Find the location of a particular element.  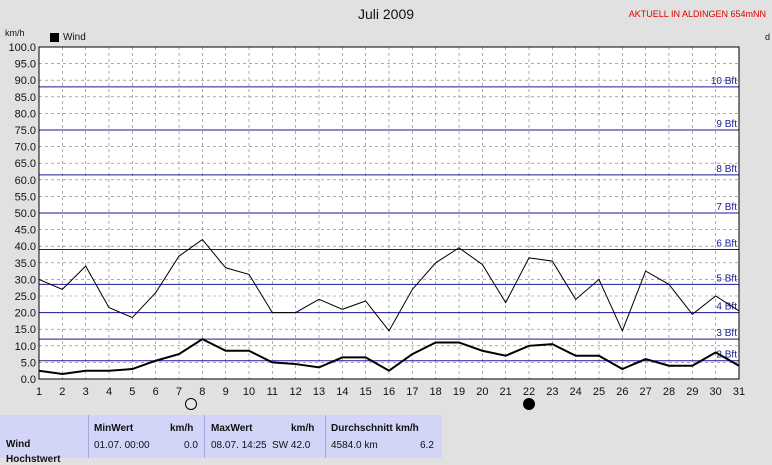

x-tick-label: 13 is located at coordinates (319, 392).